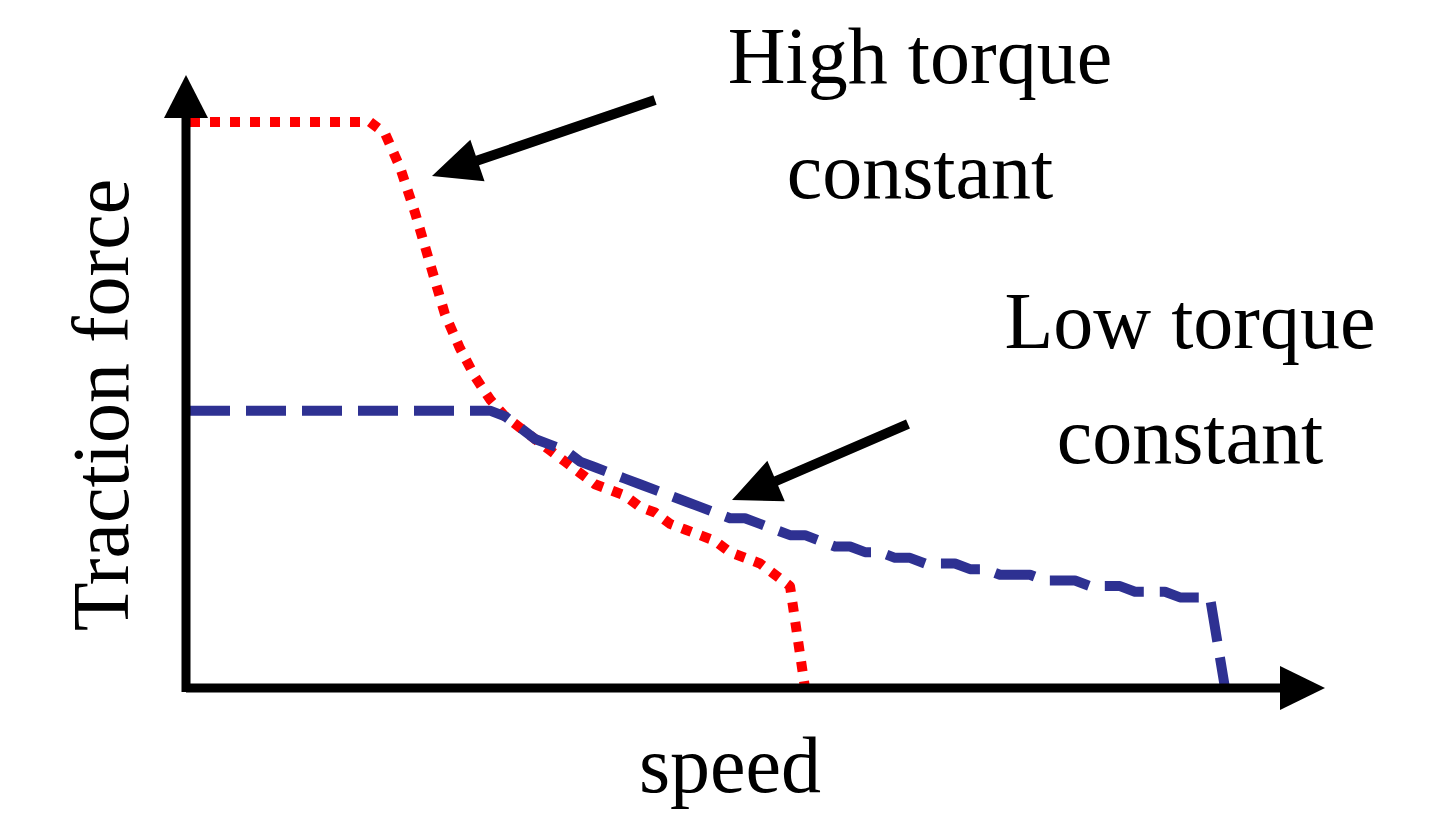  What do you see at coordinates (920, 113) in the screenshot?
I see `annotation: High torque constant` at bounding box center [920, 113].